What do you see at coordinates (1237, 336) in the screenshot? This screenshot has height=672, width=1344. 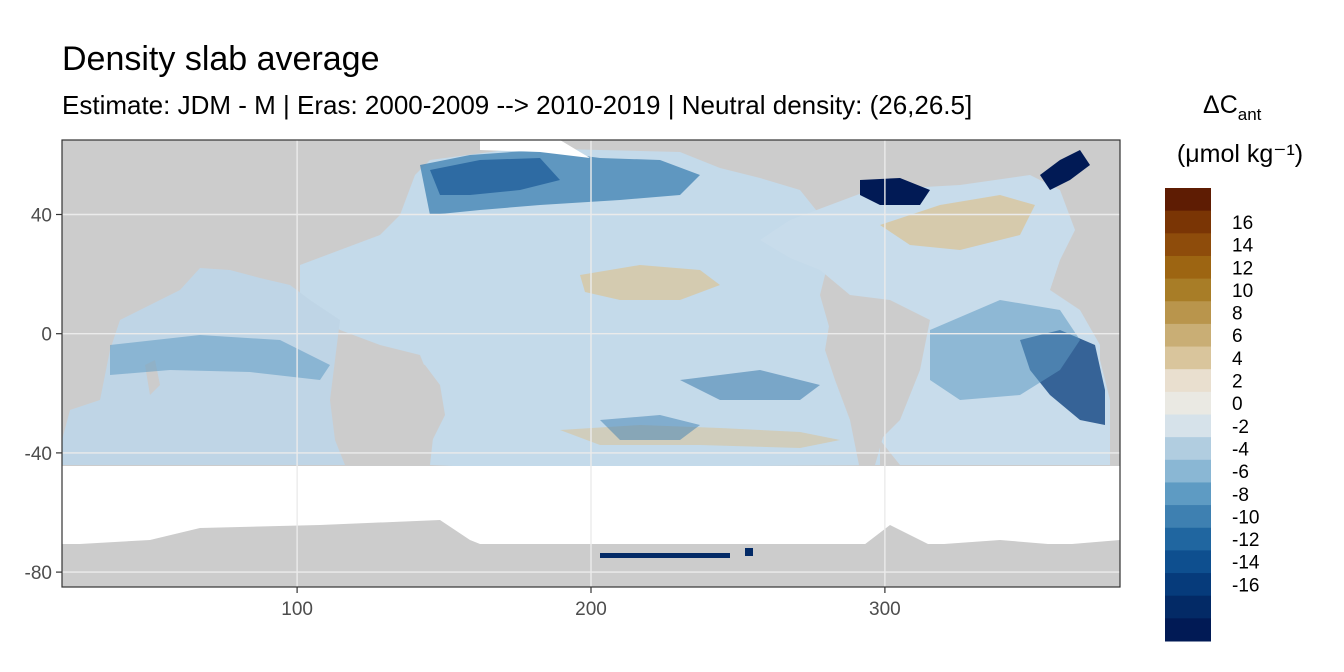 I see `legend-label: 6` at bounding box center [1237, 336].